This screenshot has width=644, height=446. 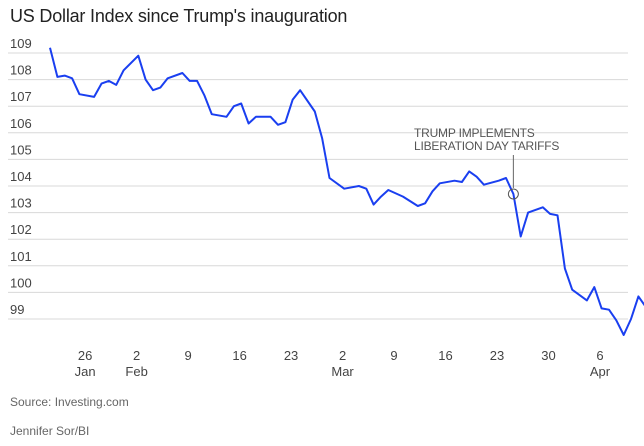 I want to click on y-tick-label: 104, so click(x=21, y=176).